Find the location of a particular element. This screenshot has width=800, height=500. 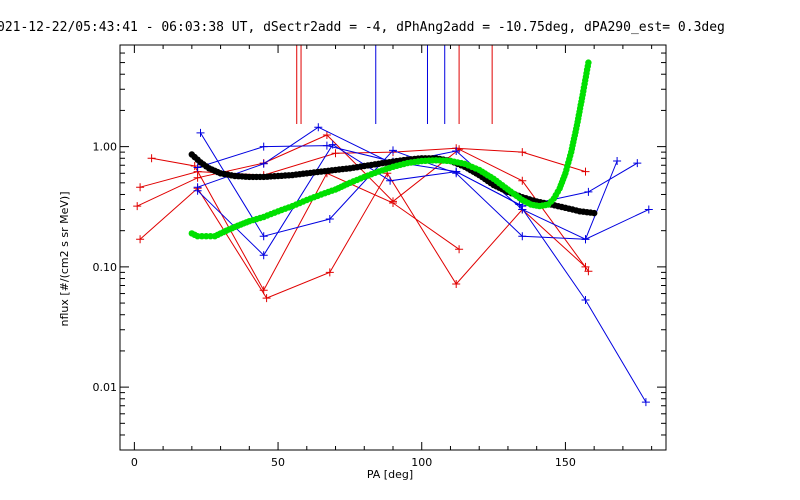

y-tick-label: 0.10 is located at coordinates (105, 267).